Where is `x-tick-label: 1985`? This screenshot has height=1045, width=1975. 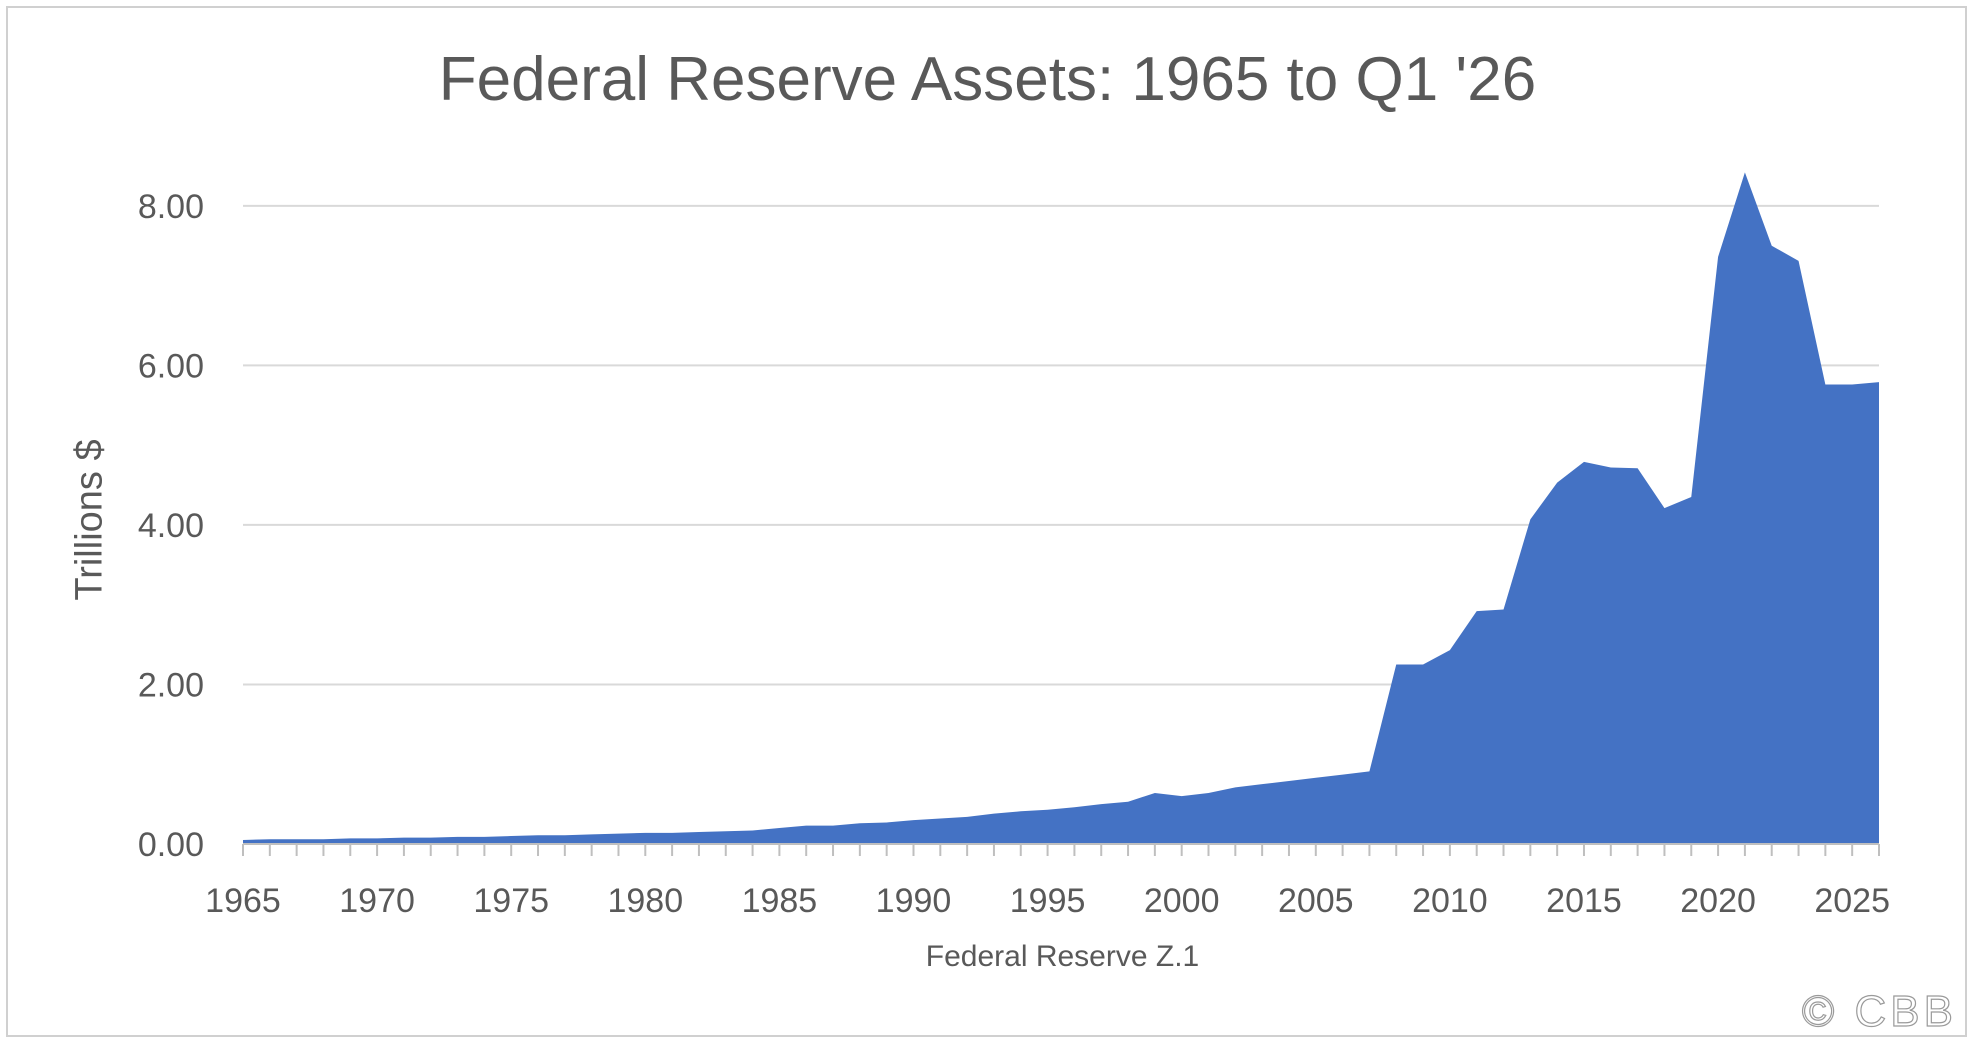
x-tick-label: 1985 is located at coordinates (780, 901).